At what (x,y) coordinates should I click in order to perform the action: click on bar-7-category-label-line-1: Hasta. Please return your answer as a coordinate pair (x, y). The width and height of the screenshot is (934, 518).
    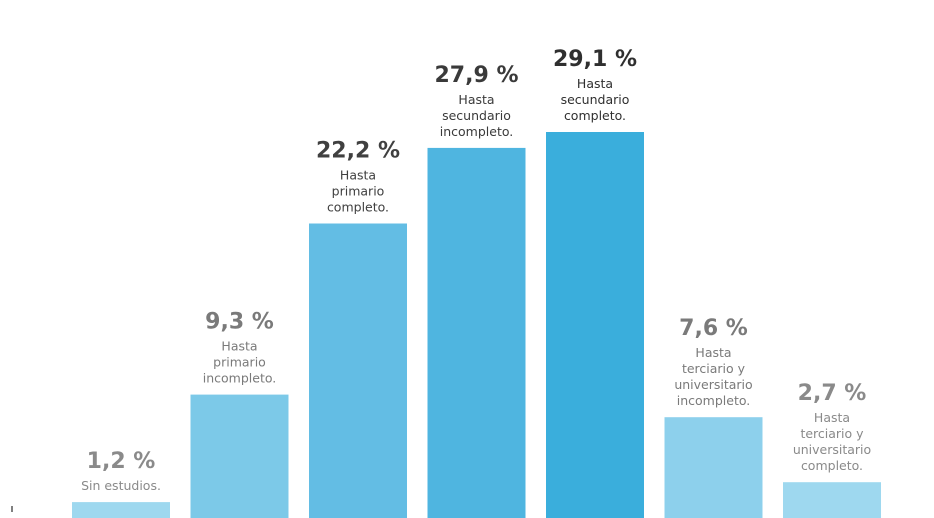
    Looking at the image, I should click on (832, 417).